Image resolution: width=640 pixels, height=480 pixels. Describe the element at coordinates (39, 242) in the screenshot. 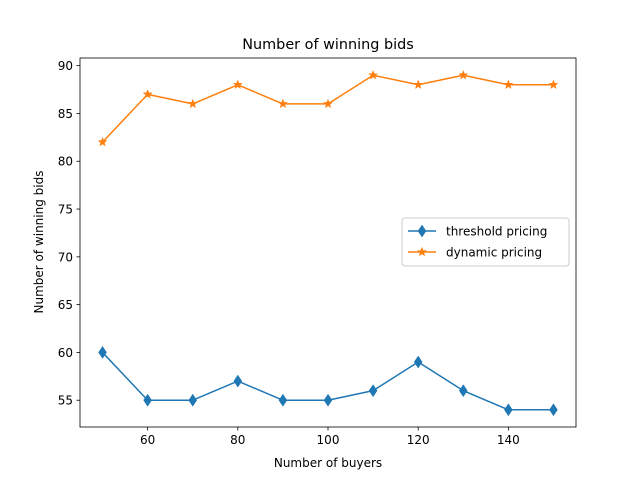

I see `y-axis-label: Number of winning bids` at that location.